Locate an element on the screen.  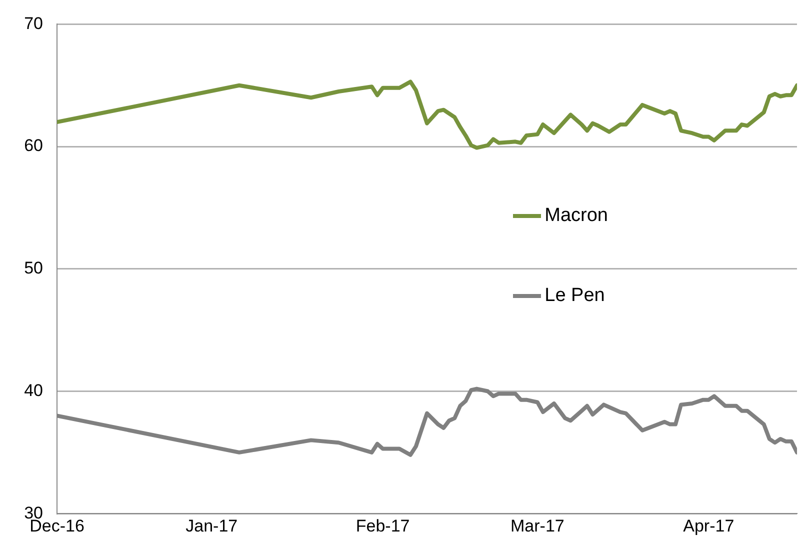
x-tick-label: Mar-17 is located at coordinates (537, 526).